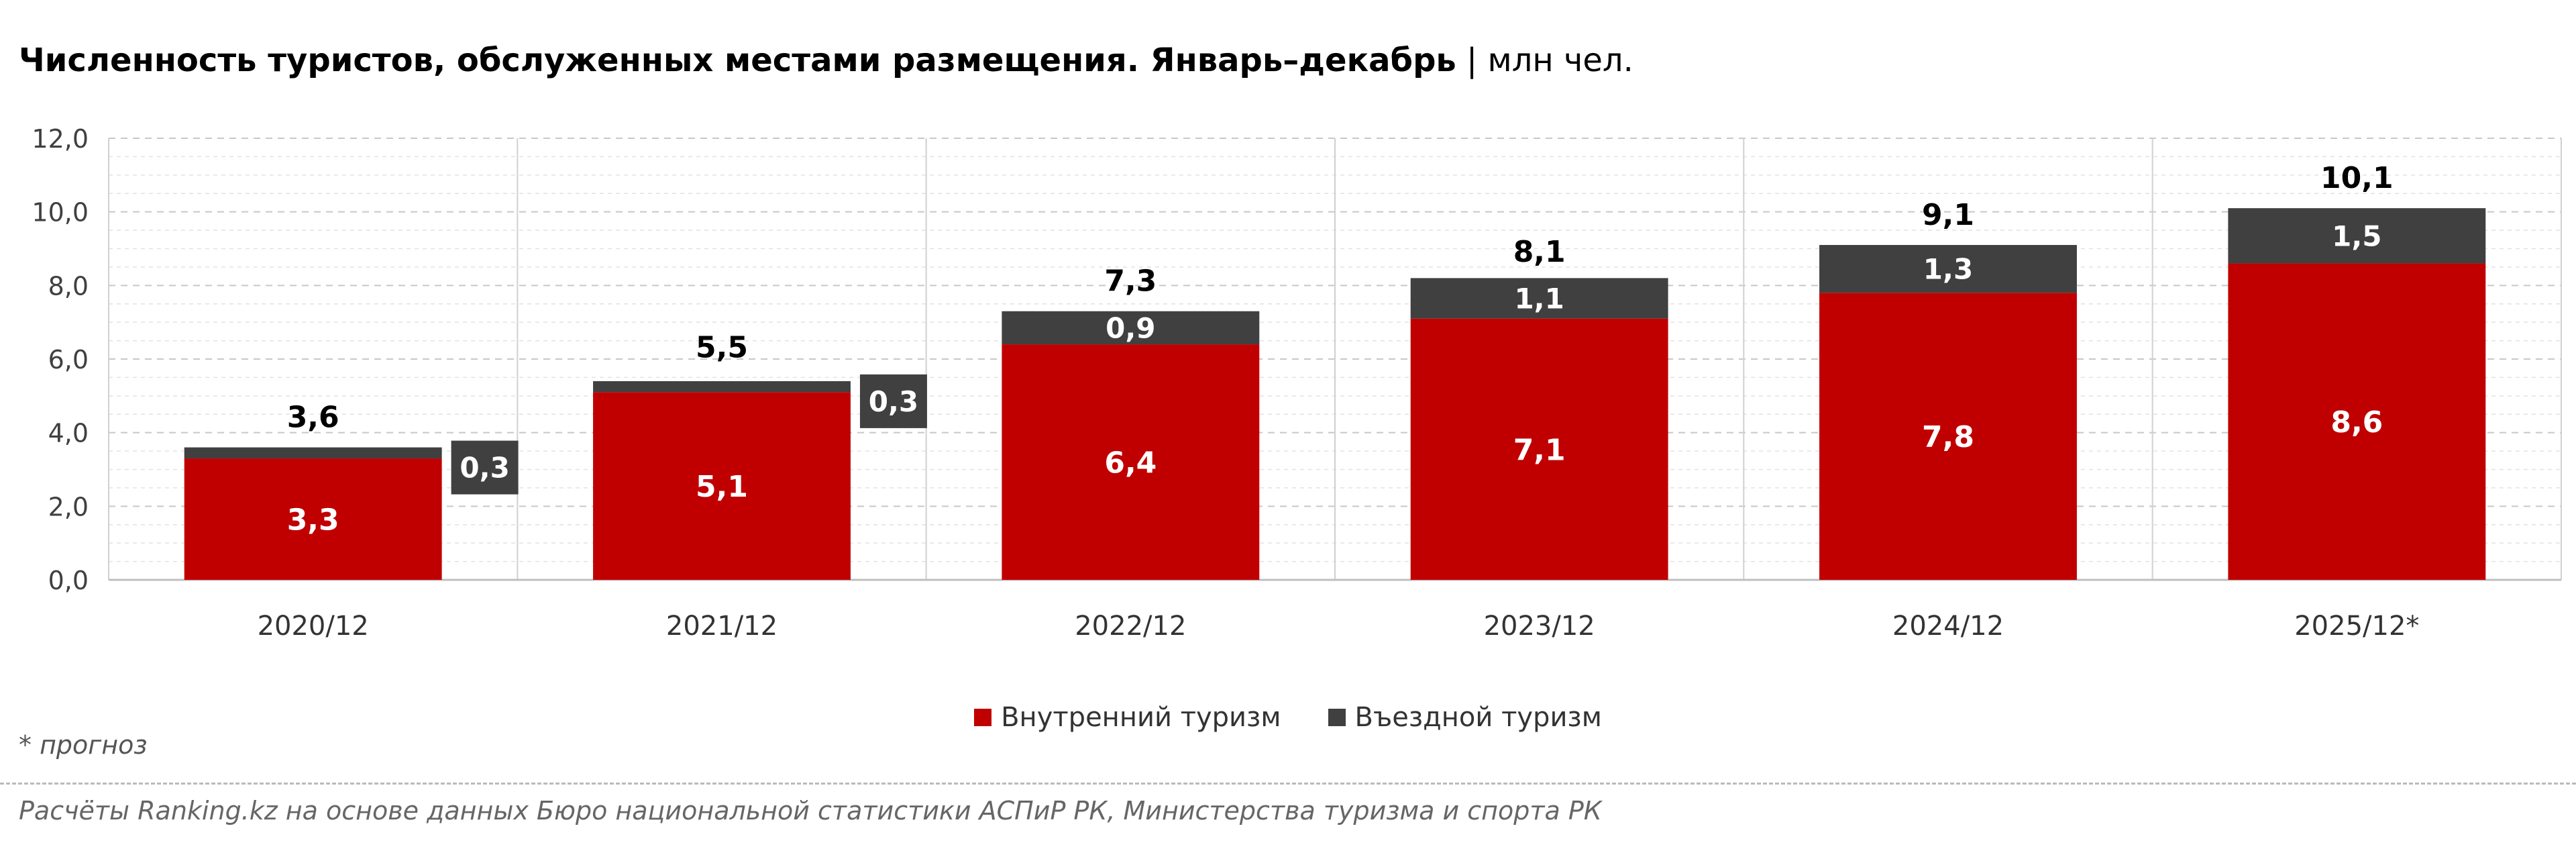  Describe the element at coordinates (1337, 717) in the screenshot. I see `legend-swatch-inbound` at that location.